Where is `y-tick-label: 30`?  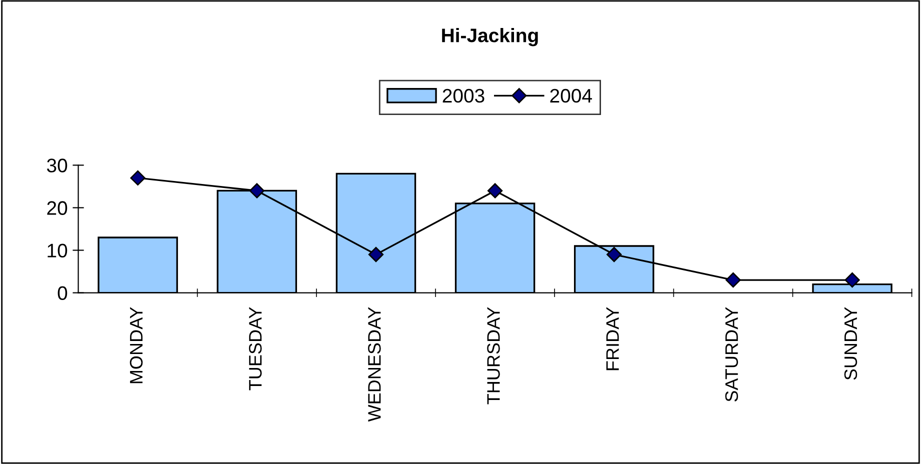 y-tick-label: 30 is located at coordinates (57, 165).